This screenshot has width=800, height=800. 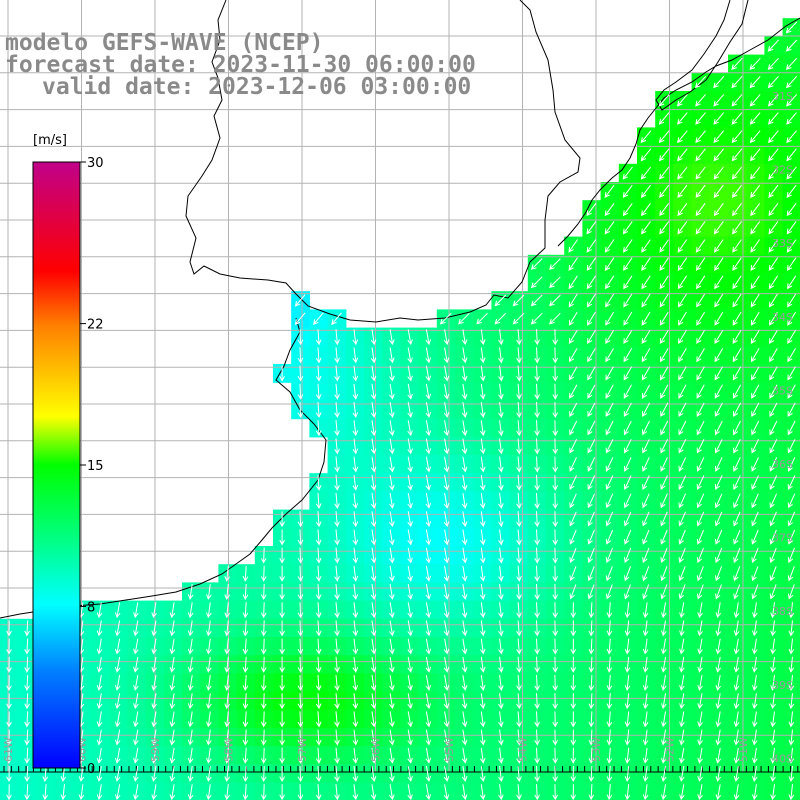 What do you see at coordinates (596, 749) in the screenshot?
I see `lon-label: 53W` at bounding box center [596, 749].